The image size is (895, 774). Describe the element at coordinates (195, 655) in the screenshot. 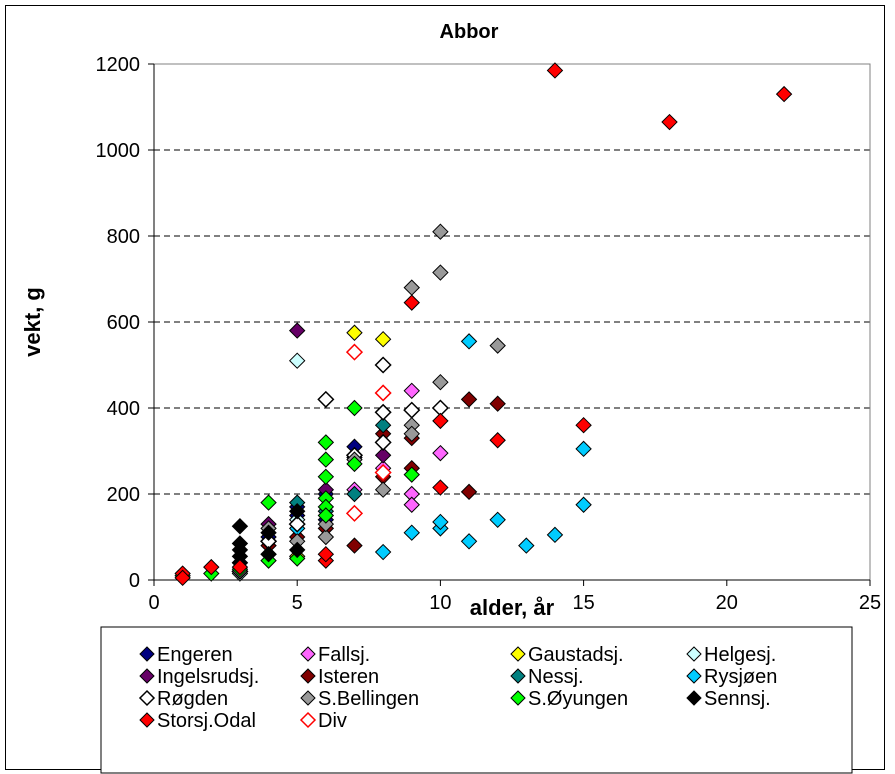

I see `legend-label: Engeren` at that location.